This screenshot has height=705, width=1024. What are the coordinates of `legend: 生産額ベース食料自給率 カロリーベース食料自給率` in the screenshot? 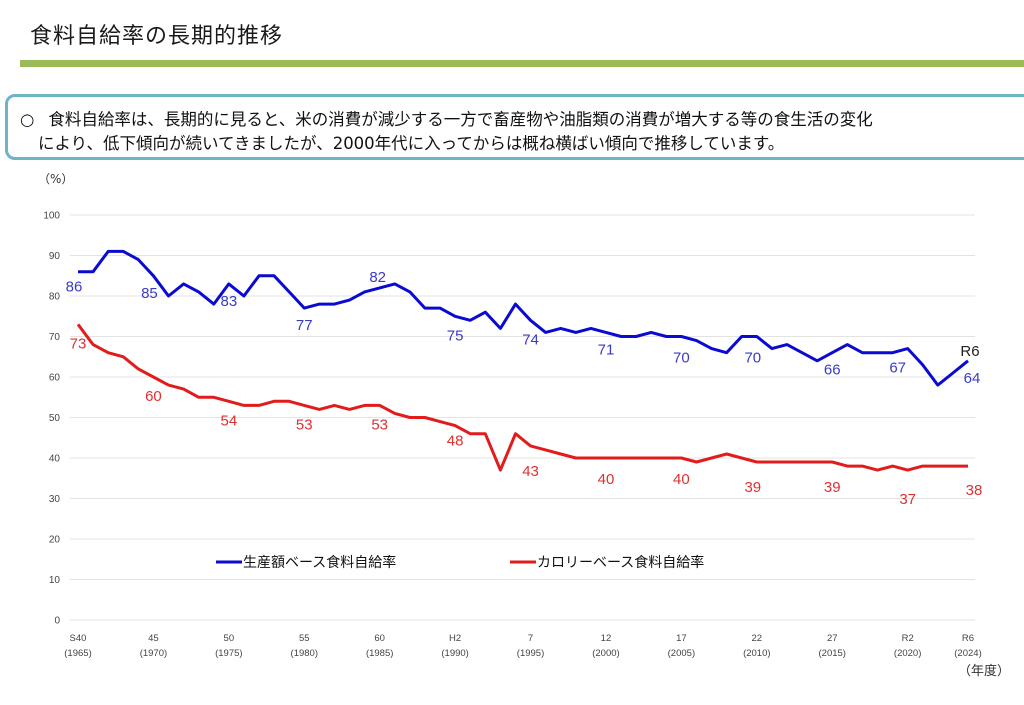 It's located at (460, 562).